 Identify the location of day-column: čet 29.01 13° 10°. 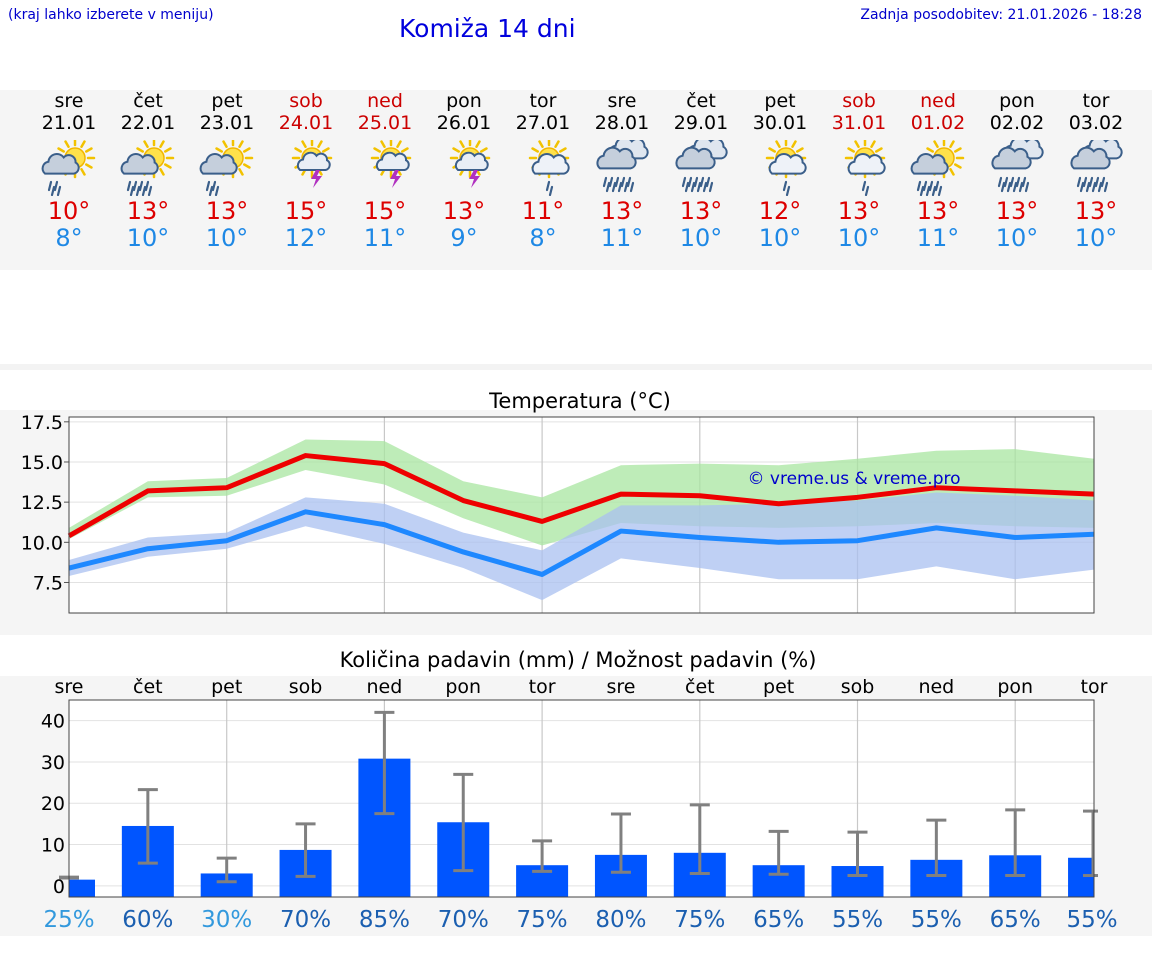
(701, 171).